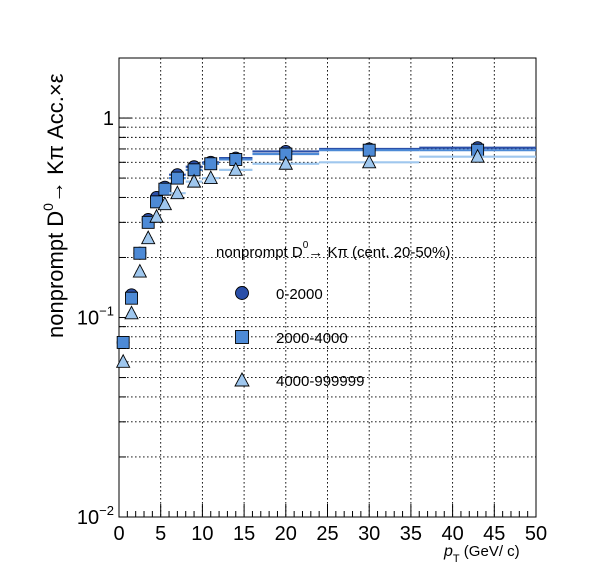 Image resolution: width=596 pixels, height=572 pixels. Describe the element at coordinates (456, 559) in the screenshot. I see `x-axis-label-sub: T` at that location.